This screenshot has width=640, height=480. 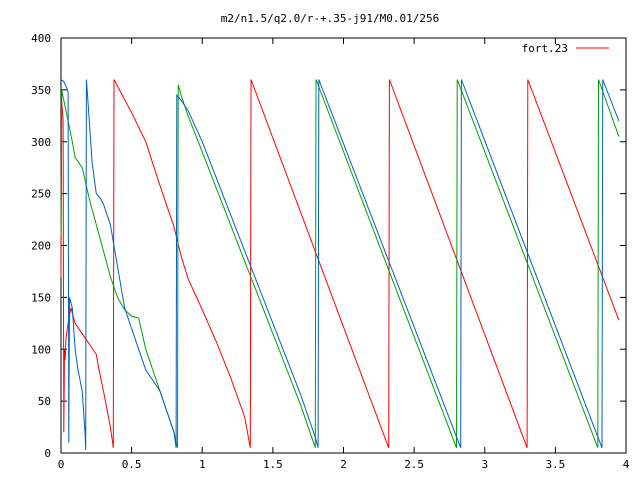 I want to click on x-tick-label: 1.5, so click(x=273, y=464).